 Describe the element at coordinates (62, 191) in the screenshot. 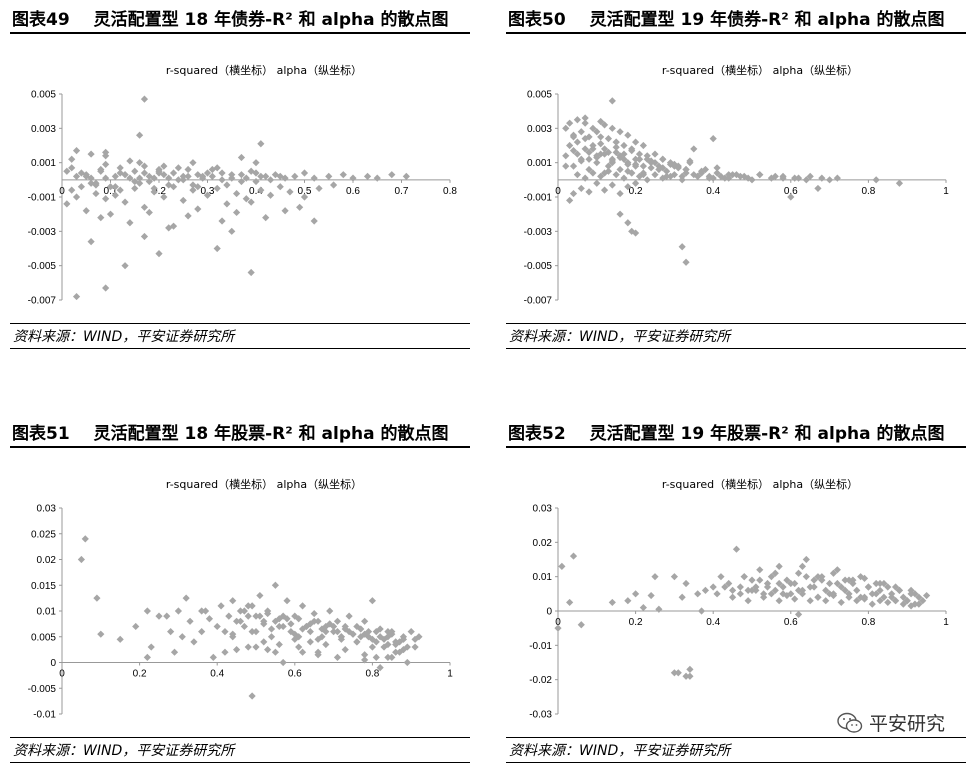

I see `x-tick-label: 0` at that location.